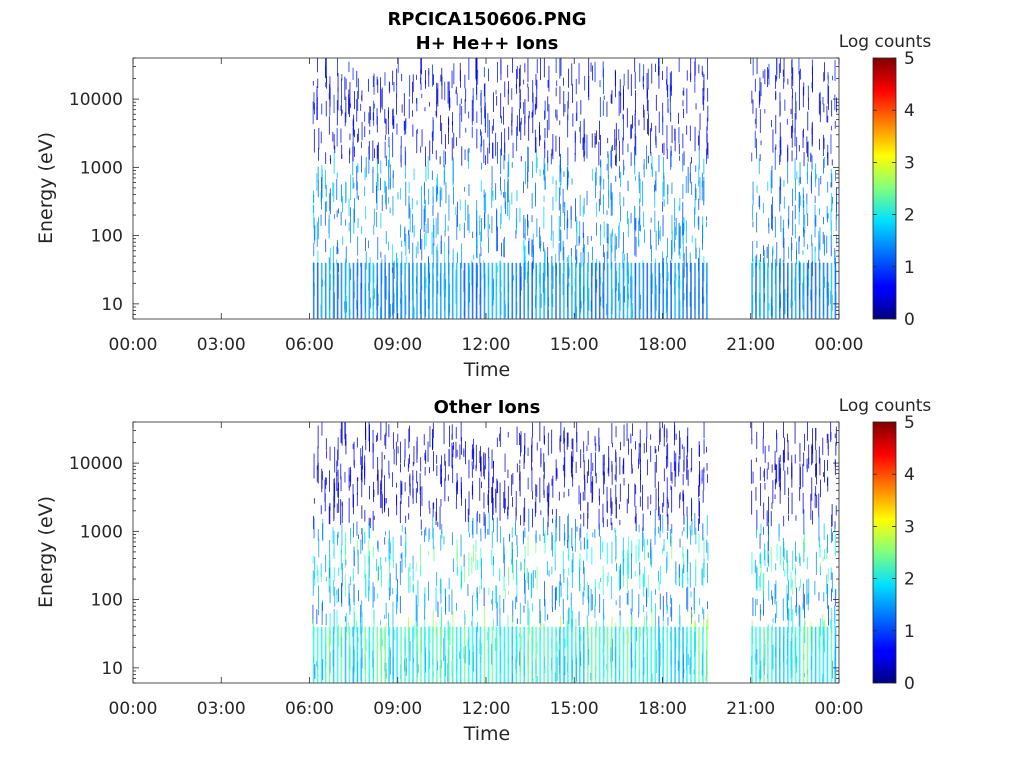  What do you see at coordinates (909, 163) in the screenshot?
I see `colorbar-tick-label: 3` at bounding box center [909, 163].